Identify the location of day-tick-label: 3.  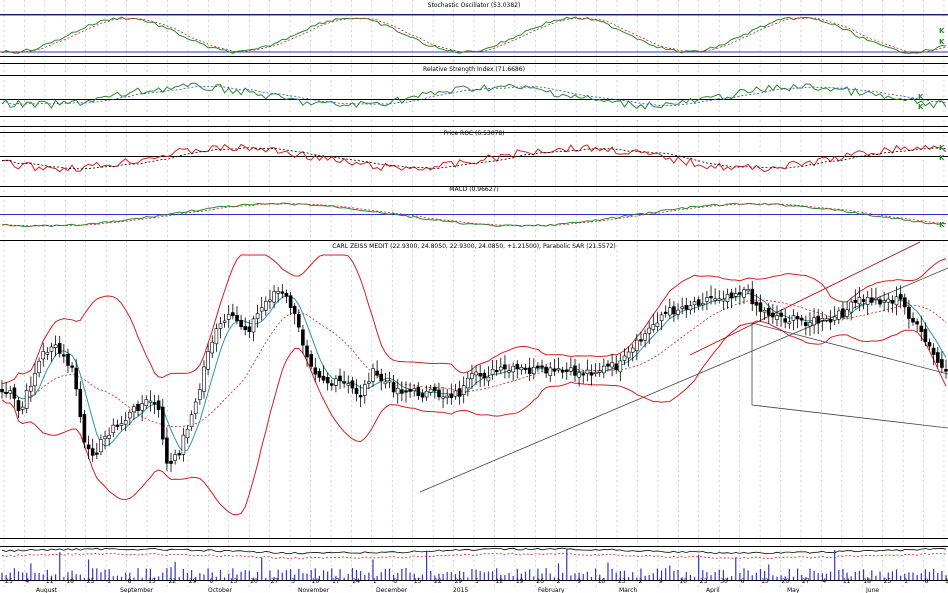
(293, 581).